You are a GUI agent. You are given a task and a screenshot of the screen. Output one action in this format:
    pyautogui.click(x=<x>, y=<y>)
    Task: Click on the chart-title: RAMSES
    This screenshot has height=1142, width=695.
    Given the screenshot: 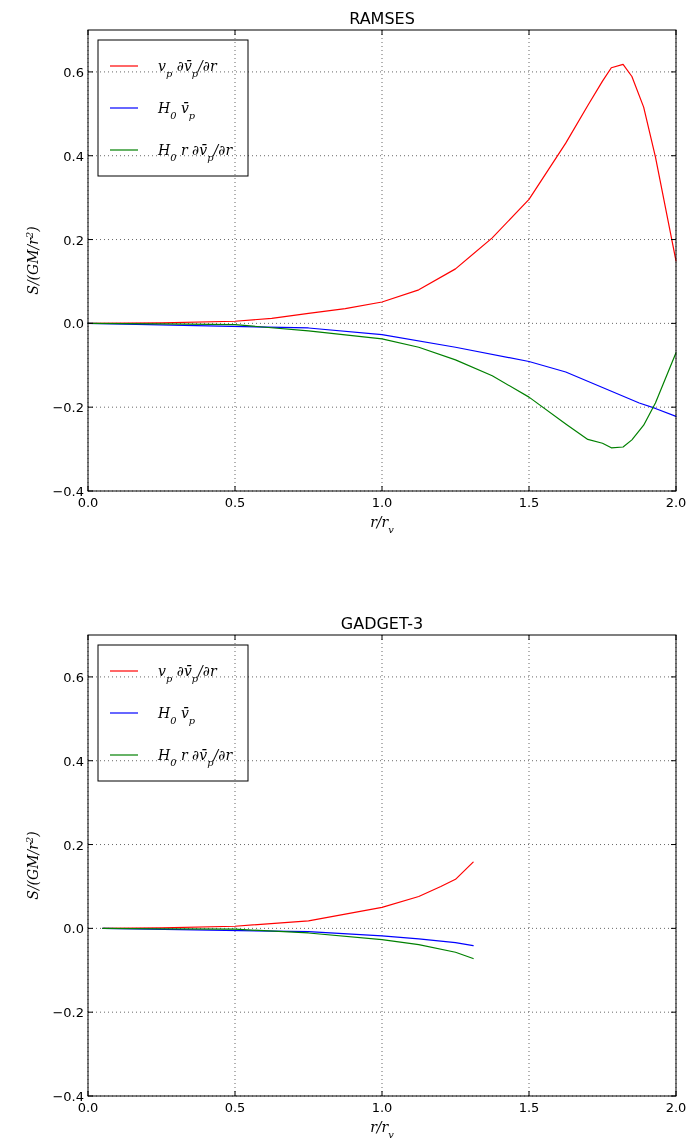 What is the action you would take?
    pyautogui.click(x=382, y=18)
    